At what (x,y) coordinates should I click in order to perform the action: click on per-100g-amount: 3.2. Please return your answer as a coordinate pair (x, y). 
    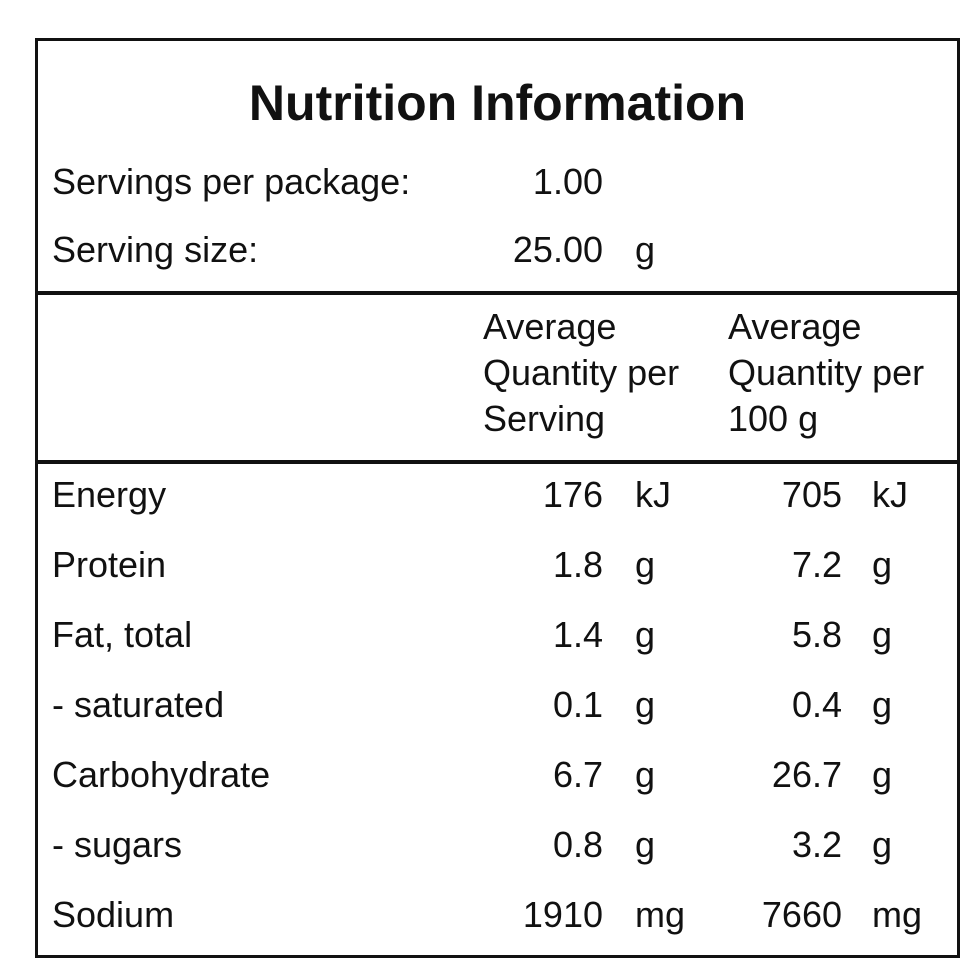
    Looking at the image, I should click on (816, 844).